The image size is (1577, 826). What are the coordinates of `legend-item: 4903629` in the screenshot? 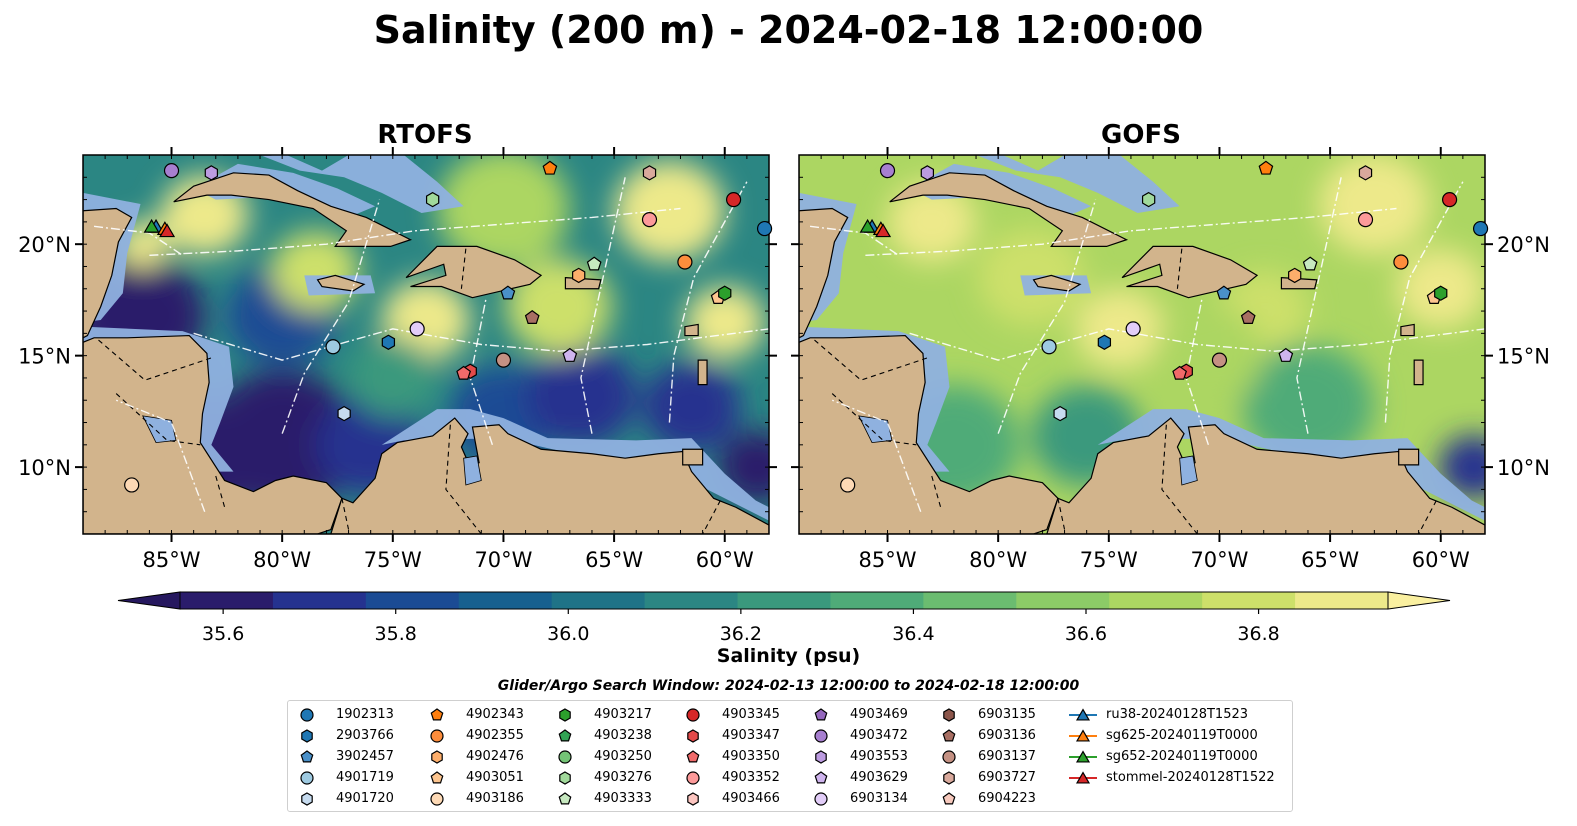 It's located at (860, 777).